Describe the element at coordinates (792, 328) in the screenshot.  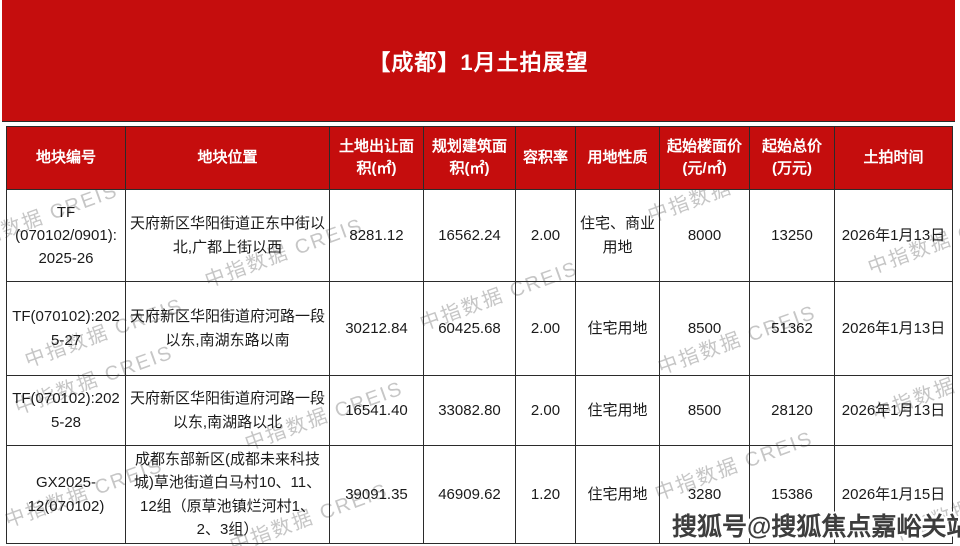
I see `cell-total-price: 51362` at that location.